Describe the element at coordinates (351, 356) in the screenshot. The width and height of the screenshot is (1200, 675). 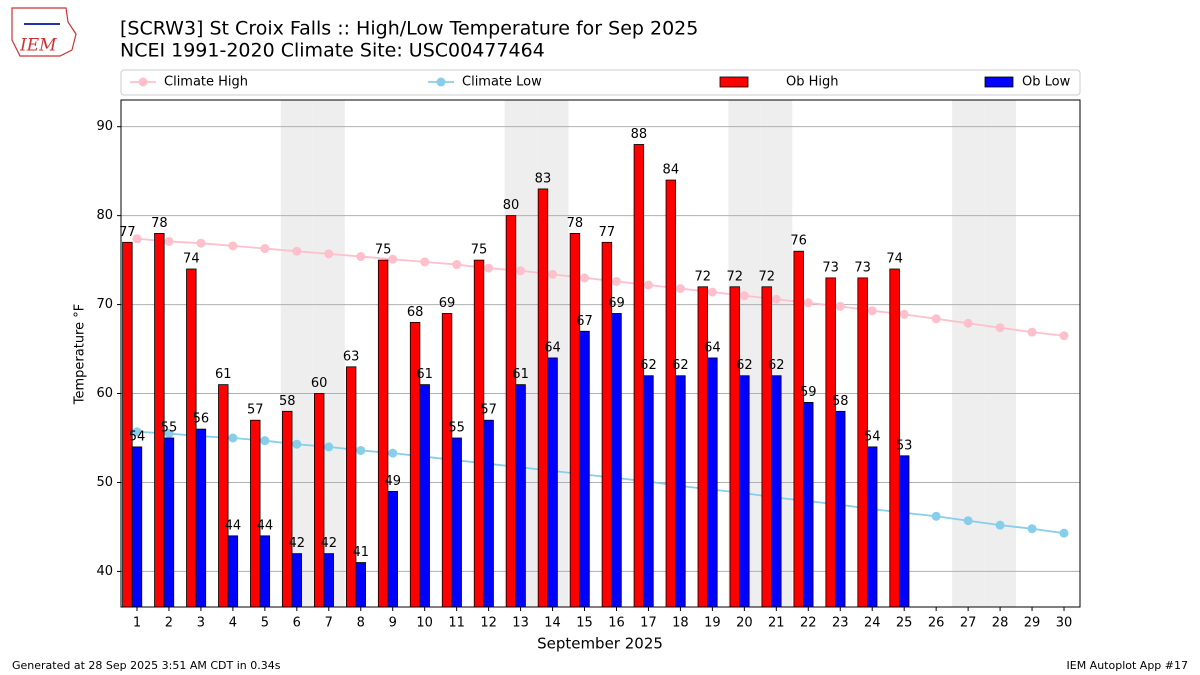
I see `bar-value-label: 63` at that location.